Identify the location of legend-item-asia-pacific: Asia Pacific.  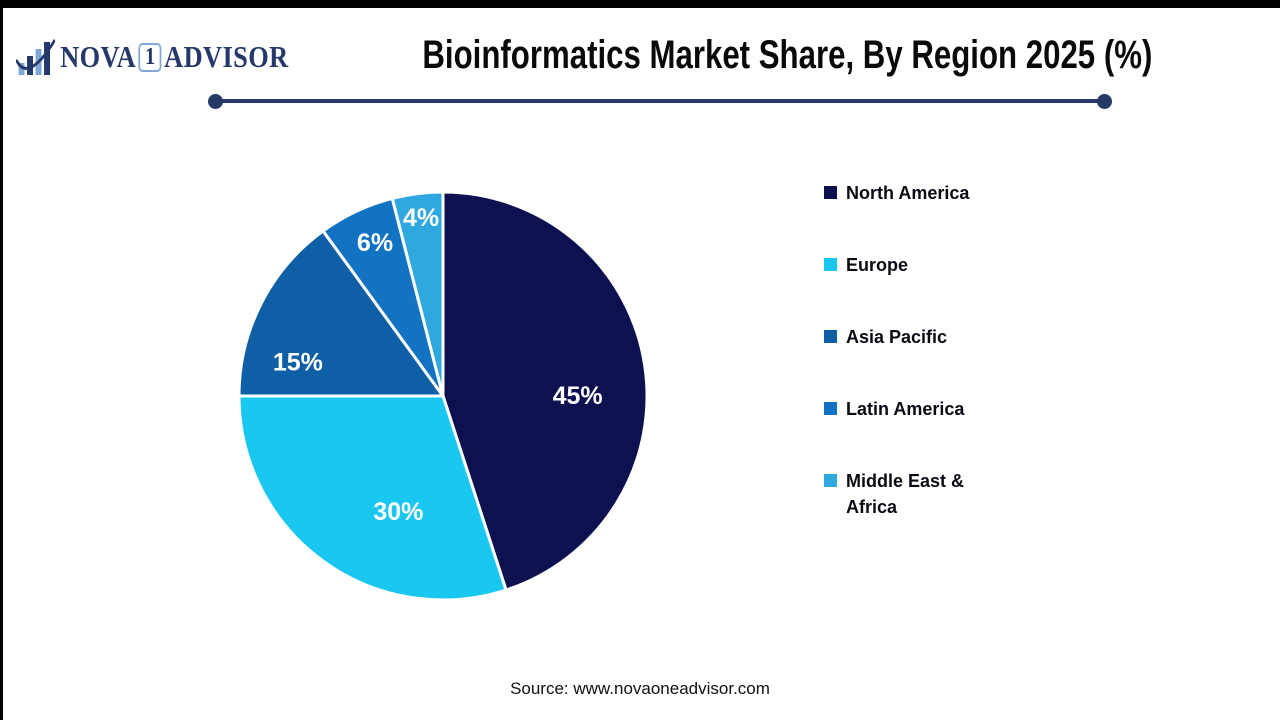
(915, 337).